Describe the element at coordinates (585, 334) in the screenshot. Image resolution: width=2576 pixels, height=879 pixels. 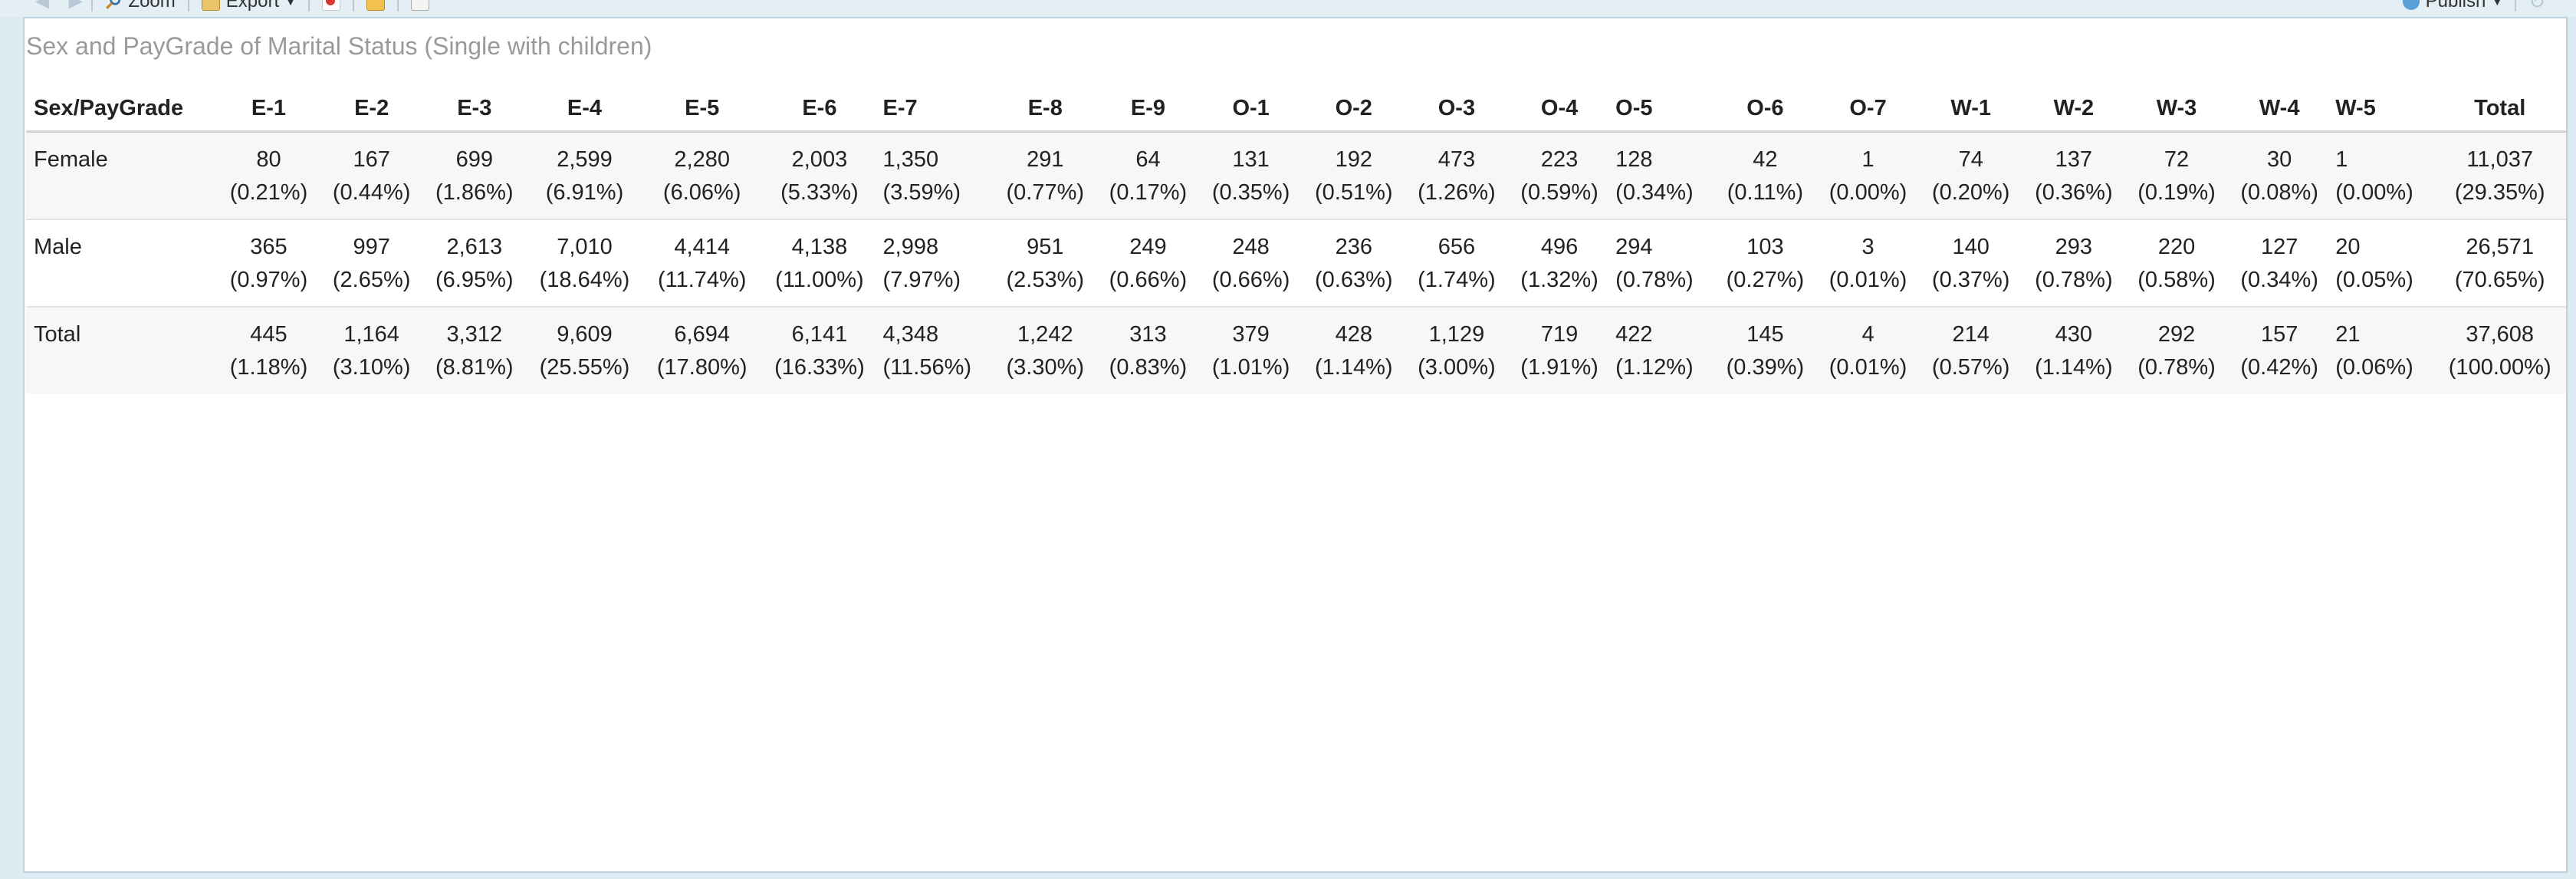
I see `cell-count: 9,609` at that location.